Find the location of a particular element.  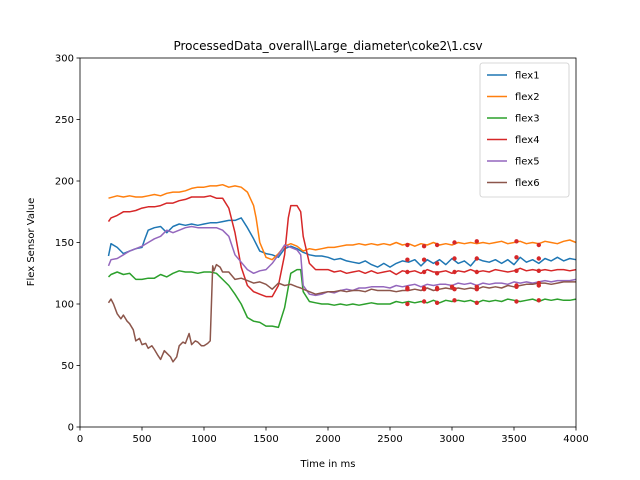

legend-label-flex3: flex3 is located at coordinates (527, 119).